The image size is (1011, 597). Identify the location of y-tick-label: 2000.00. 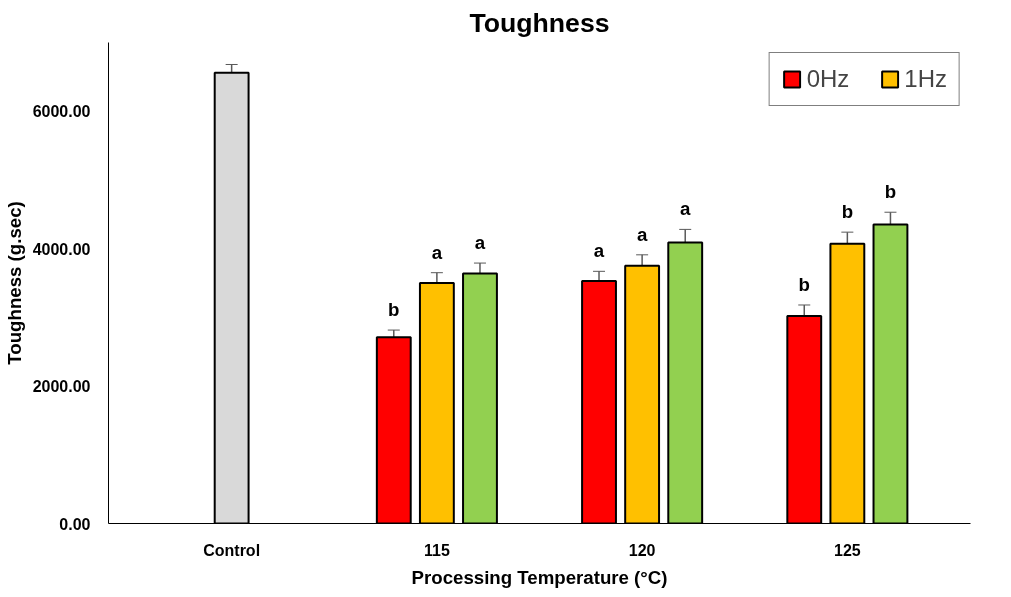
(61, 387).